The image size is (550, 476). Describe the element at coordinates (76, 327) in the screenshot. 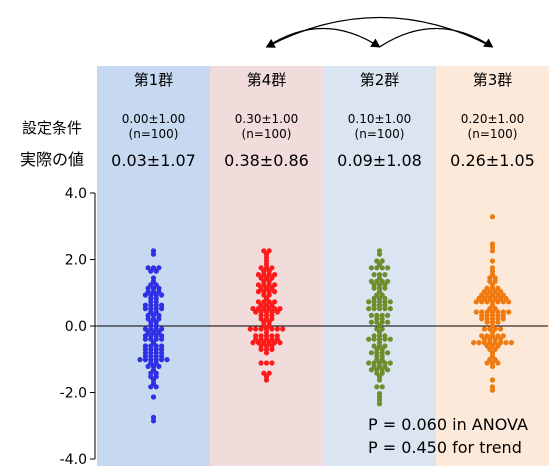

I see `y-tick-label-2: 0.0` at that location.